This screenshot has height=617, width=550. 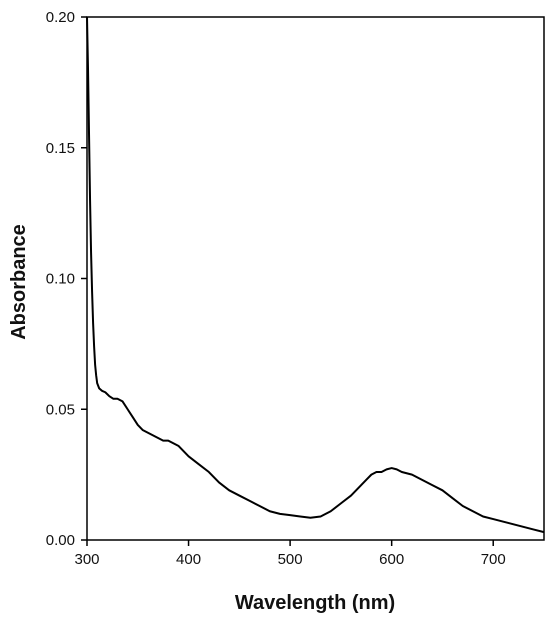 I want to click on x-axis-ticks: 300 400 500 600 700, so click(x=290, y=554).